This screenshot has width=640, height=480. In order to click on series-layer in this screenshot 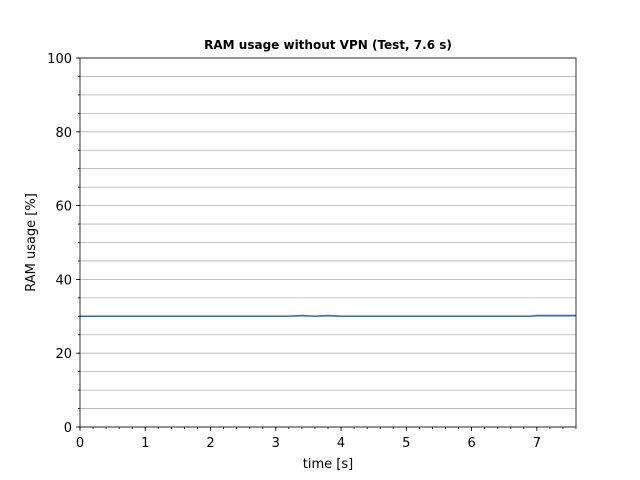, I will do `click(328, 316)`.